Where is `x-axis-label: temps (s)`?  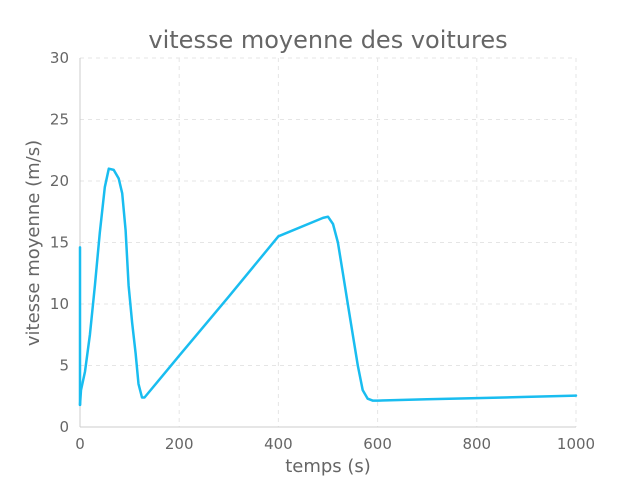 x-axis-label: temps (s) is located at coordinates (328, 466).